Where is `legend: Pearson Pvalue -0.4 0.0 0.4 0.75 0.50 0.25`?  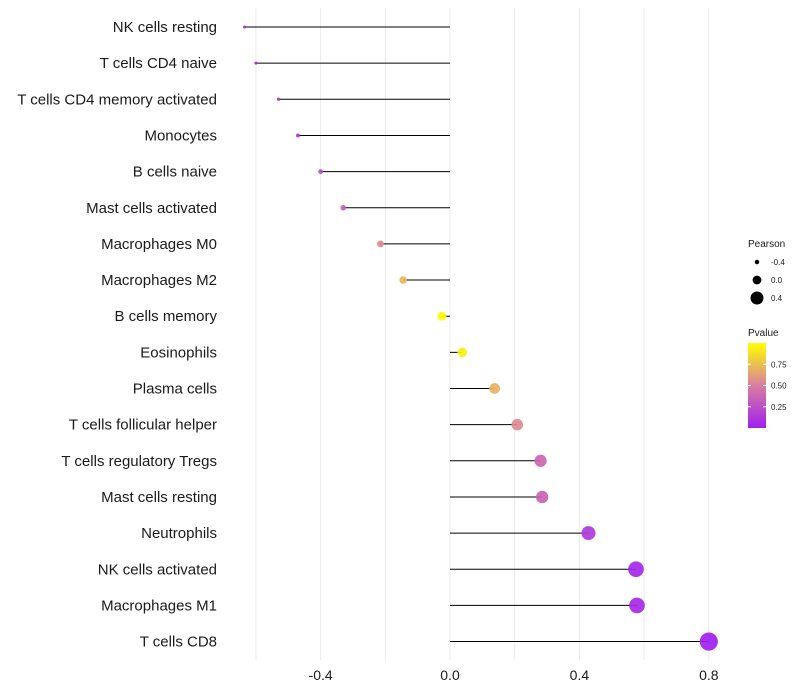
legend: Pearson Pvalue -0.4 0.0 0.4 0.75 0.50 0.25 is located at coordinates (767, 333).